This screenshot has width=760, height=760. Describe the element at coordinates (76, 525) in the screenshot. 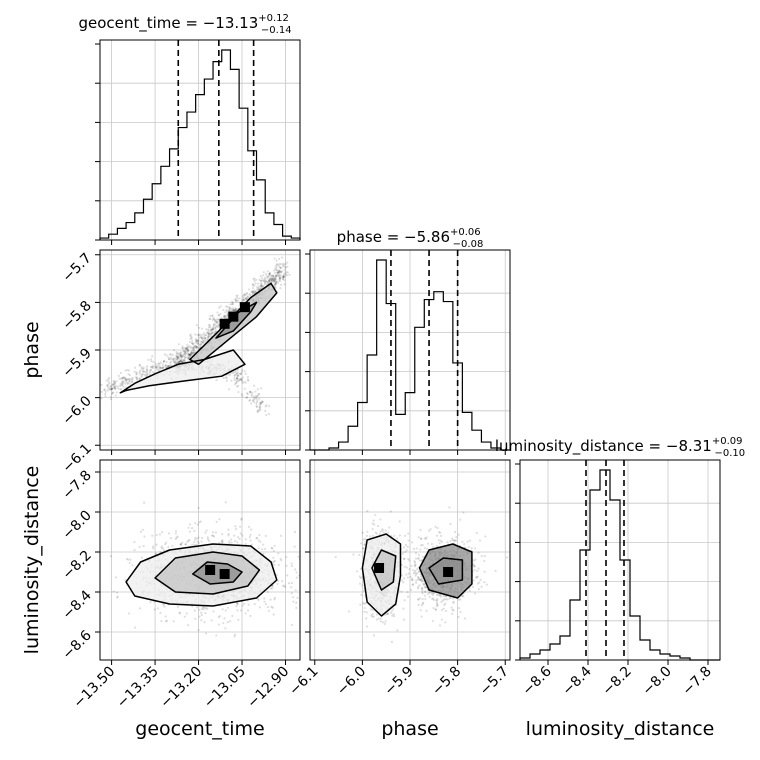

I see `y-tick-label-luminosity-distance: −8.0` at that location.